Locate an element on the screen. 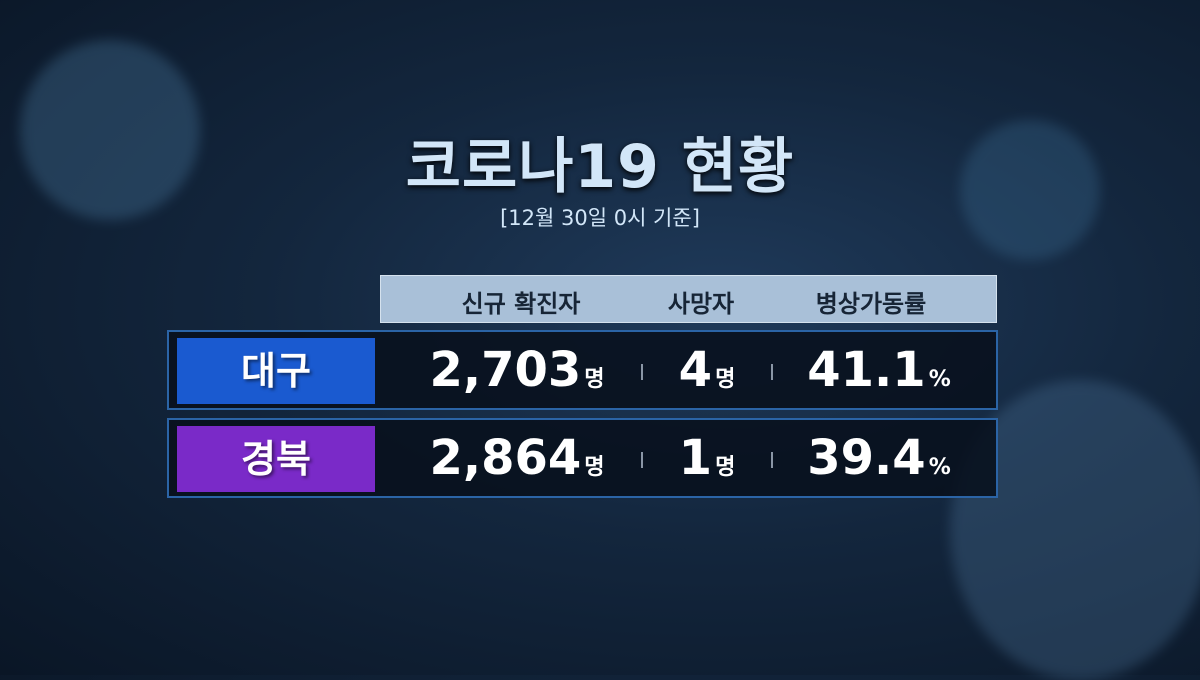  table-header: 신규 확진자 사망자 병상가동률 is located at coordinates (688, 299).